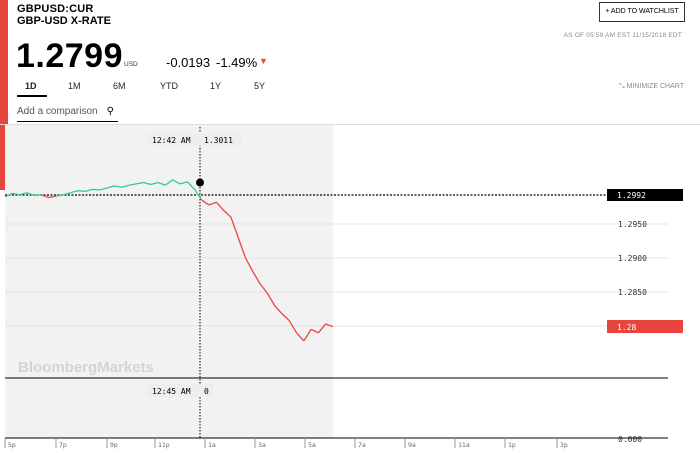 The image size is (700, 453). I want to click on crosshair-time: 12:42 AM, so click(171, 140).